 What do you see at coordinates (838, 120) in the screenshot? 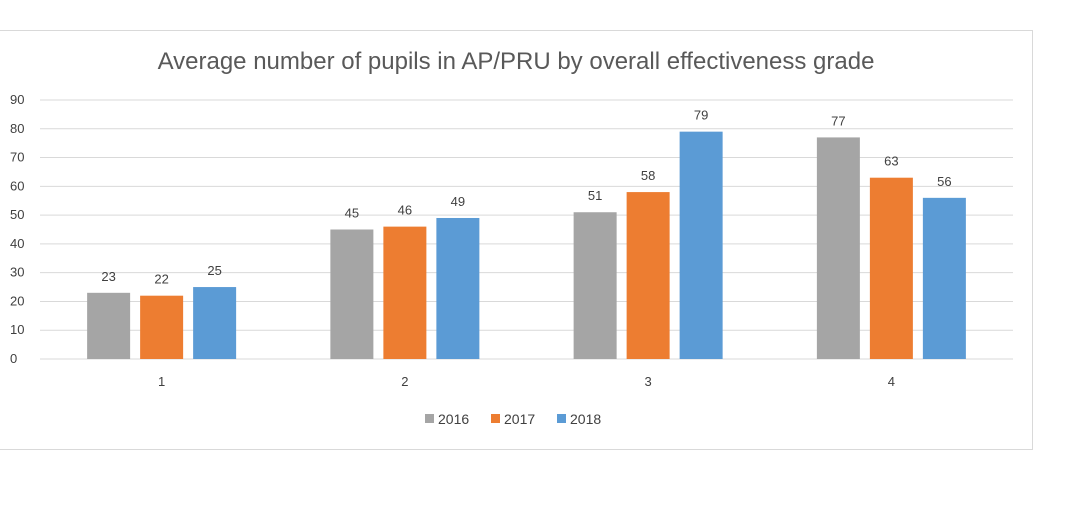
I see `data-label: 77` at bounding box center [838, 120].